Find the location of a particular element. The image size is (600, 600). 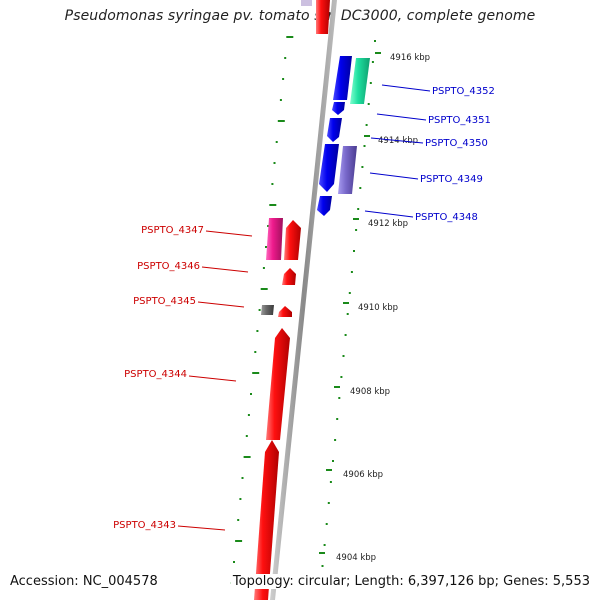

forward-genes is located at coordinates (343, 136).